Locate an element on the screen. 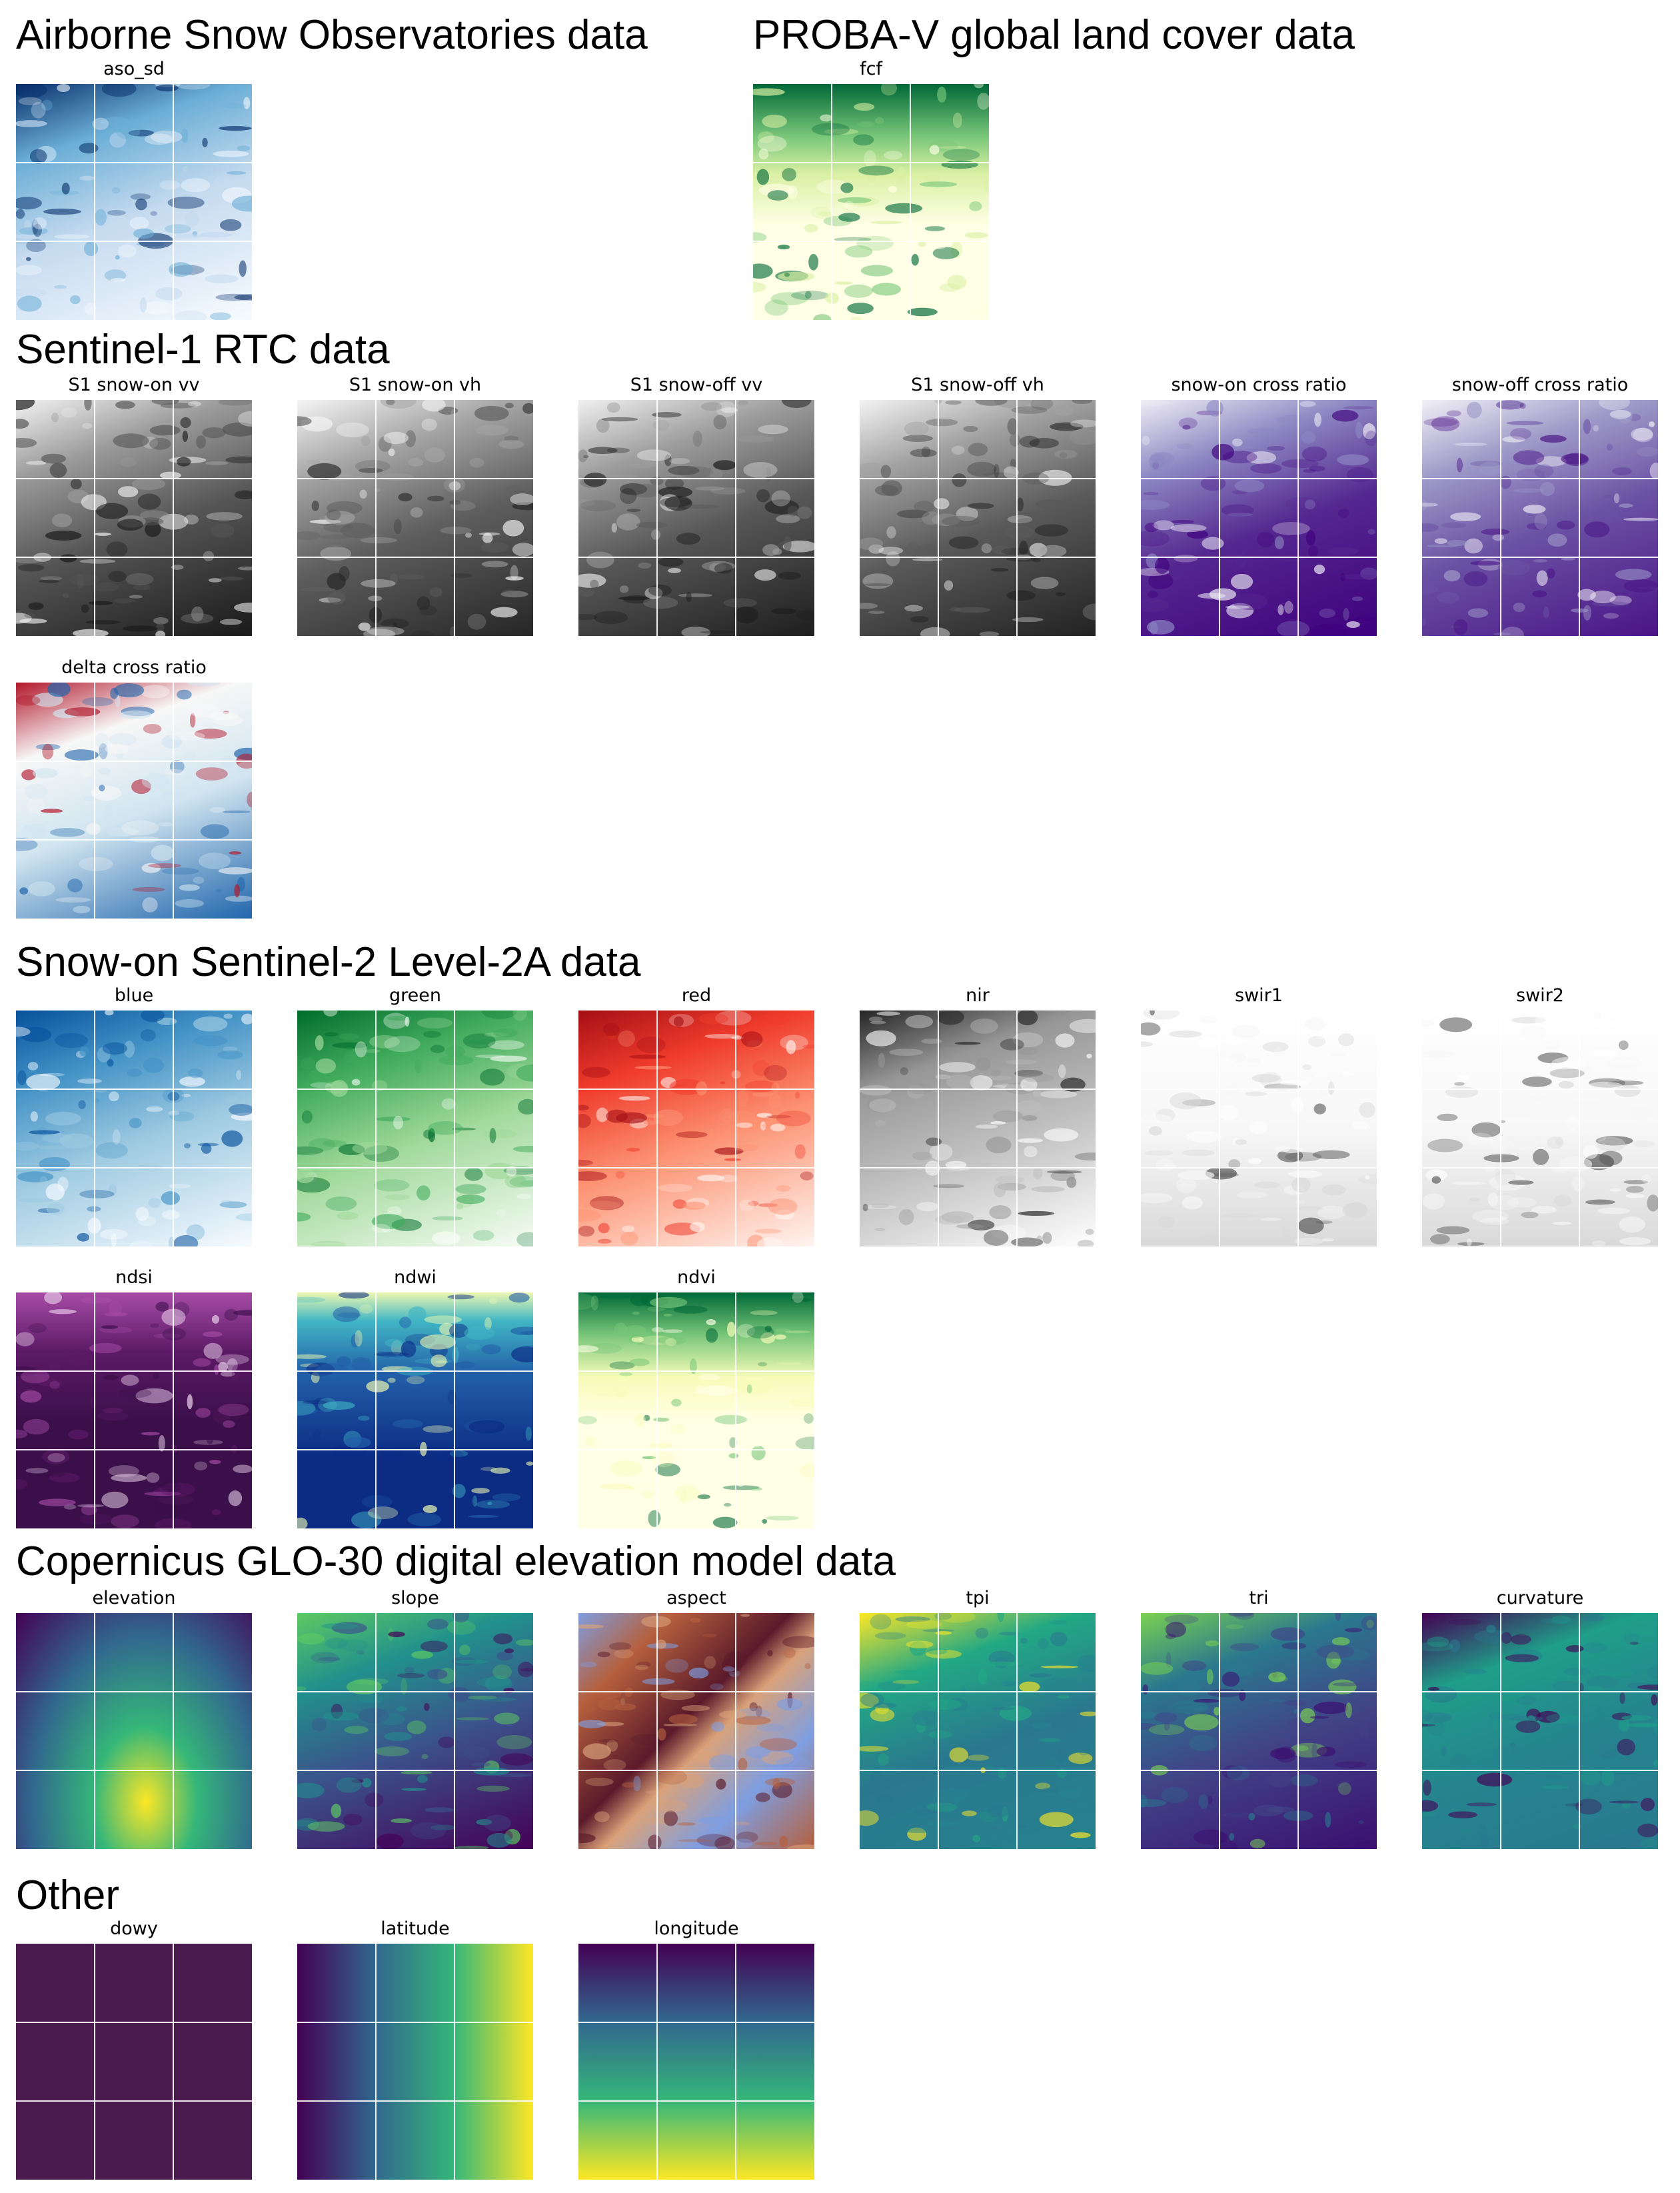 The width and height of the screenshot is (1680, 2193). panel-title: tri is located at coordinates (1259, 1598).